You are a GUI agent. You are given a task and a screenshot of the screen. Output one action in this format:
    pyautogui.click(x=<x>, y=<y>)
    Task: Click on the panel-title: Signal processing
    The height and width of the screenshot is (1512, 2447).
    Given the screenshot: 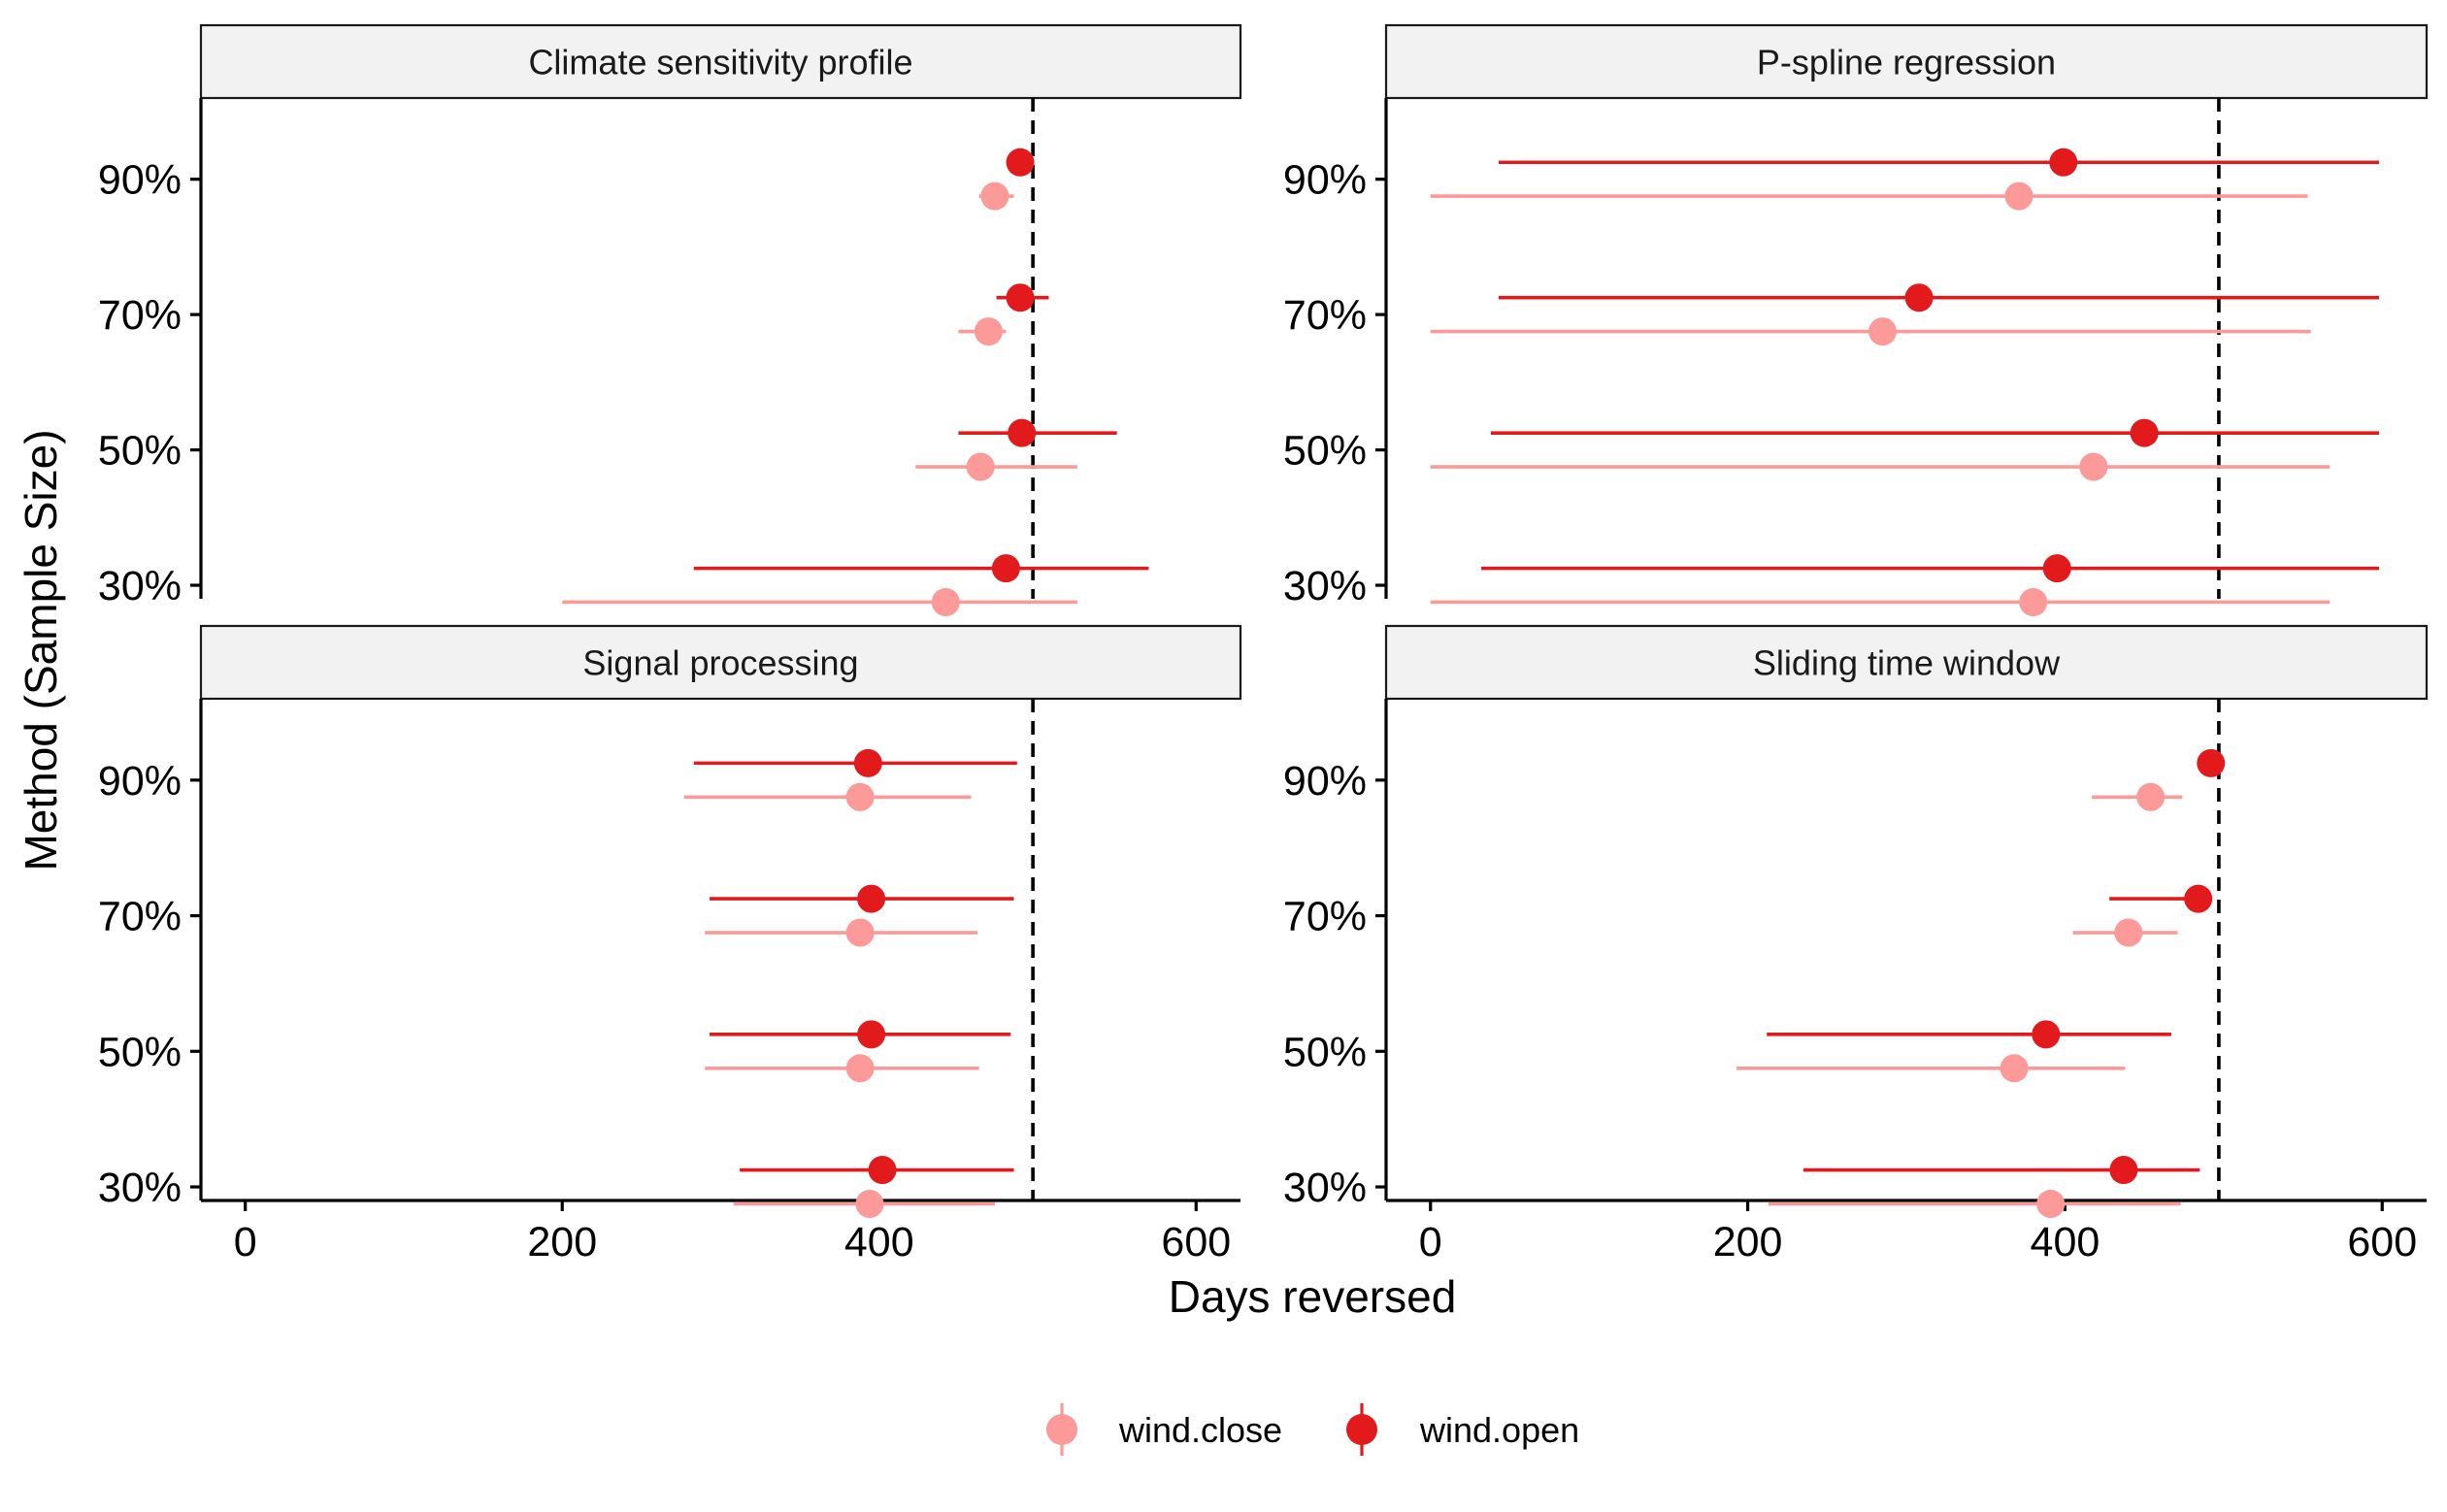 What is the action you would take?
    pyautogui.click(x=720, y=663)
    